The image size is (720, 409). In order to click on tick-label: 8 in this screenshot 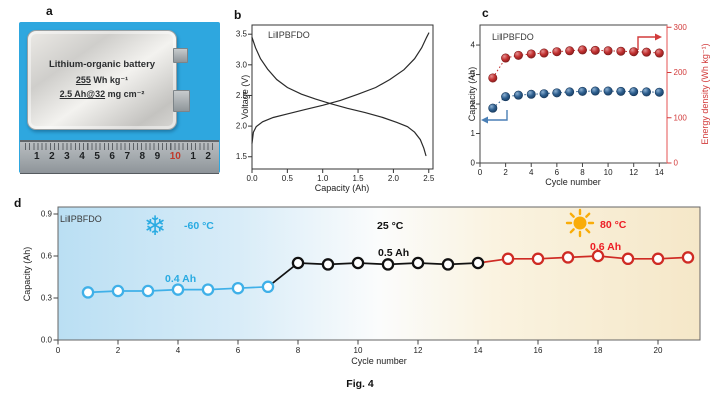, I will do `click(582, 172)`.